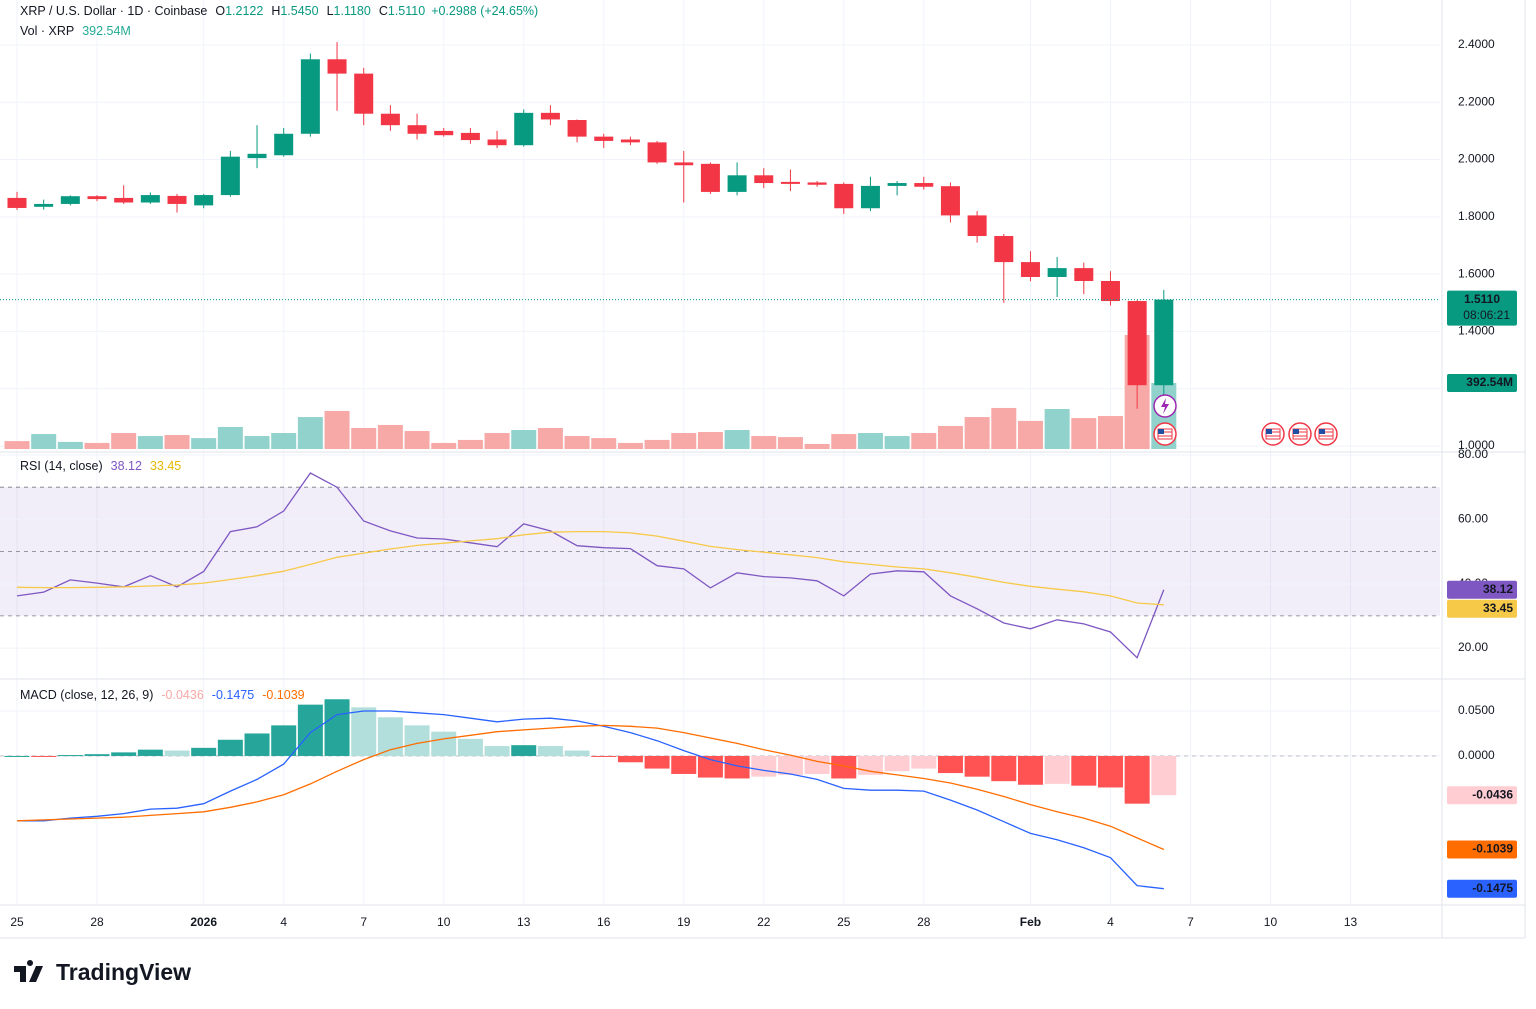 This screenshot has height=1009, width=1536. I want to click on macd-hist-value: -0.0436, so click(182, 695).